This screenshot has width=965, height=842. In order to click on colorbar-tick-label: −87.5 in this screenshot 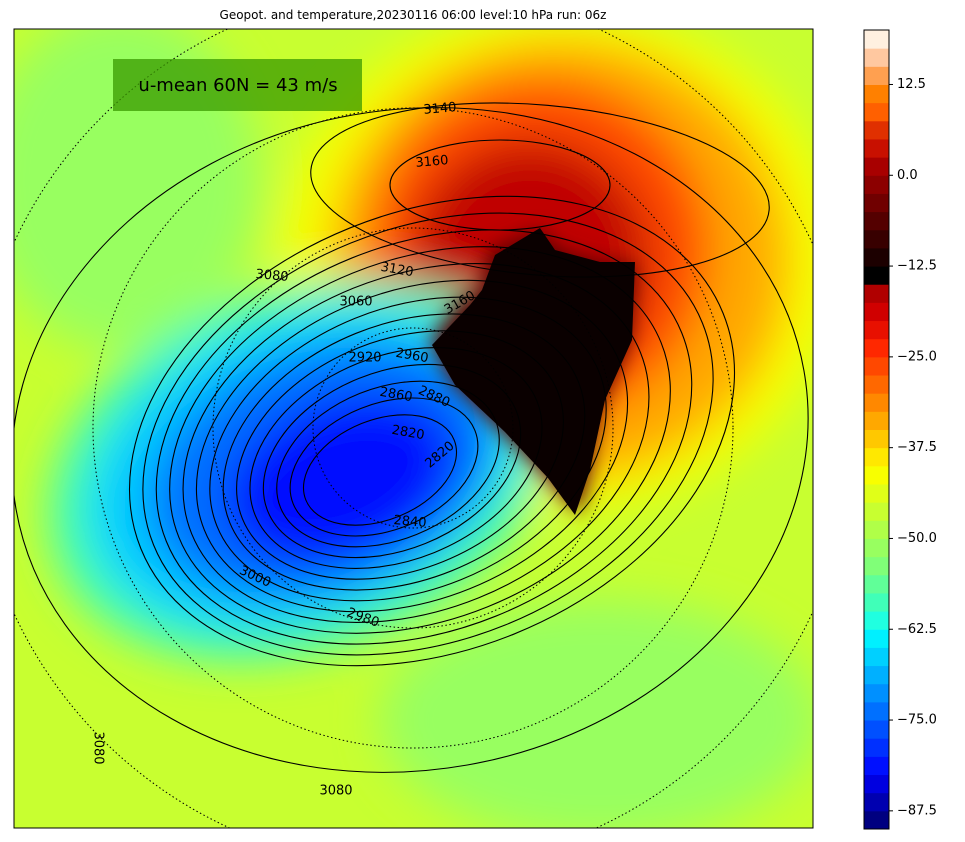, I will do `click(917, 810)`.